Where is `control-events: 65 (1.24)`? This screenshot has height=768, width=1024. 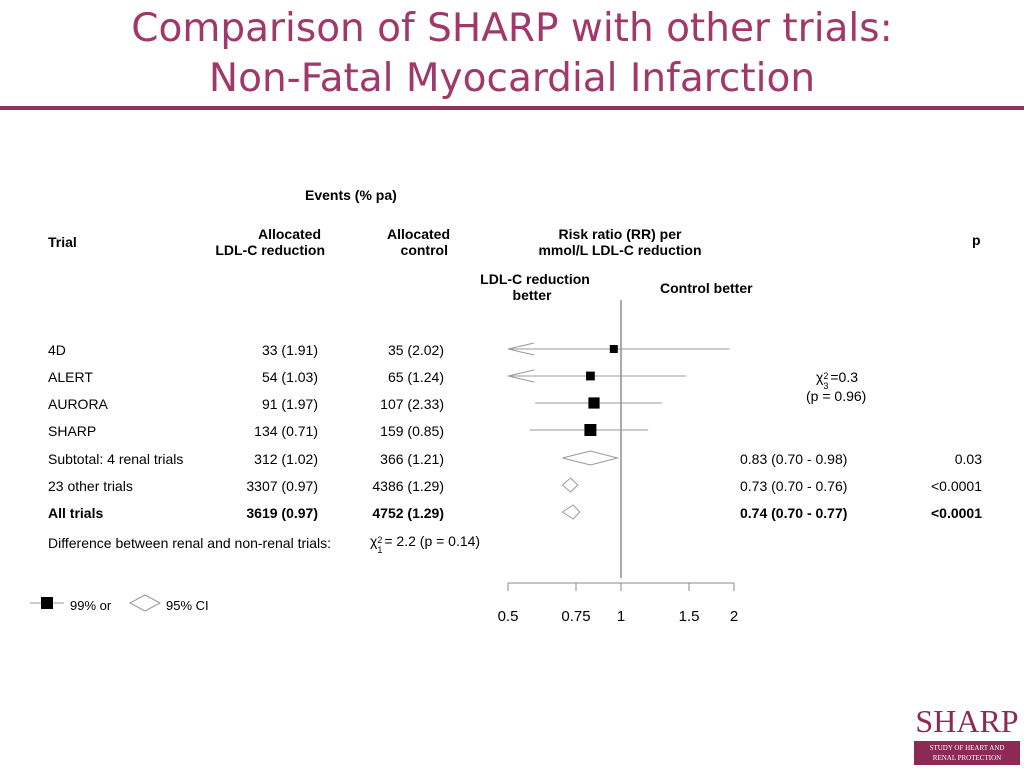
control-events: 65 (1.24) is located at coordinates (415, 377).